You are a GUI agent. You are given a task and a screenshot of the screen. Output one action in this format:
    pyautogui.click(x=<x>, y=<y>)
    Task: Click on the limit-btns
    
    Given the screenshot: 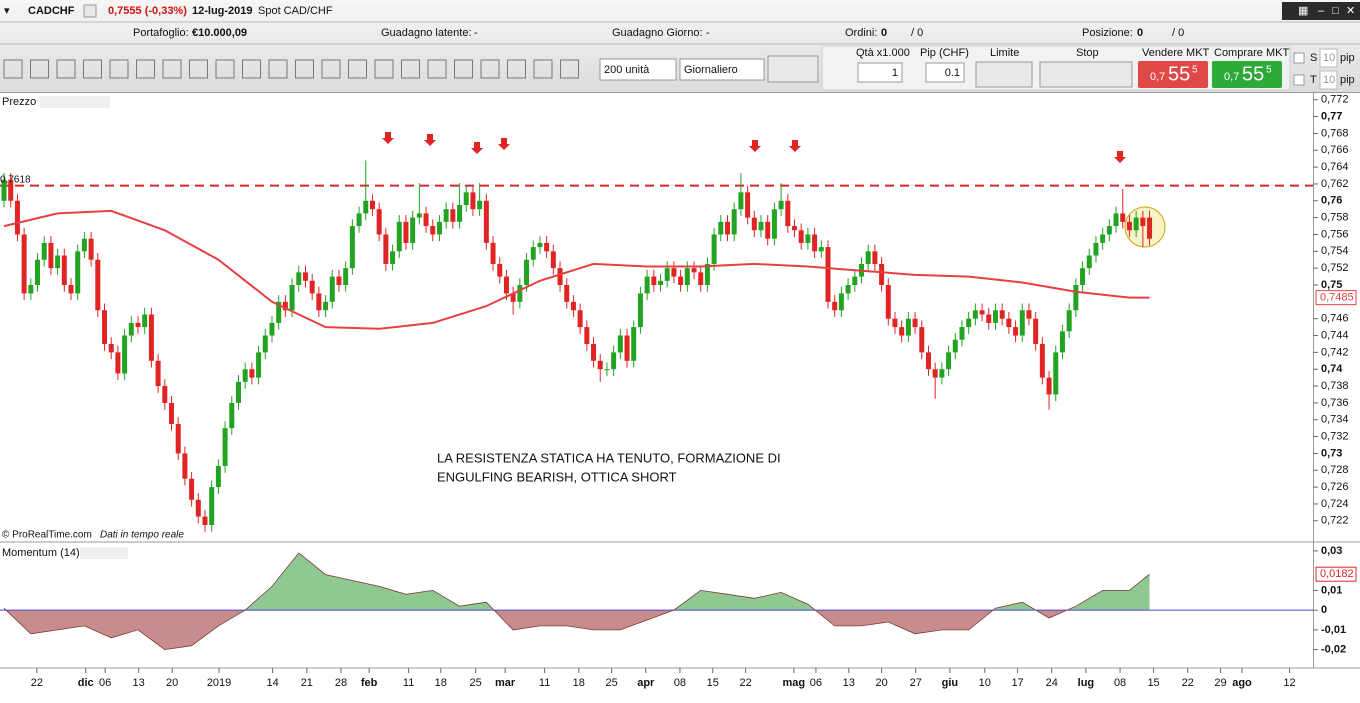 What is the action you would take?
    pyautogui.click(x=1004, y=74)
    